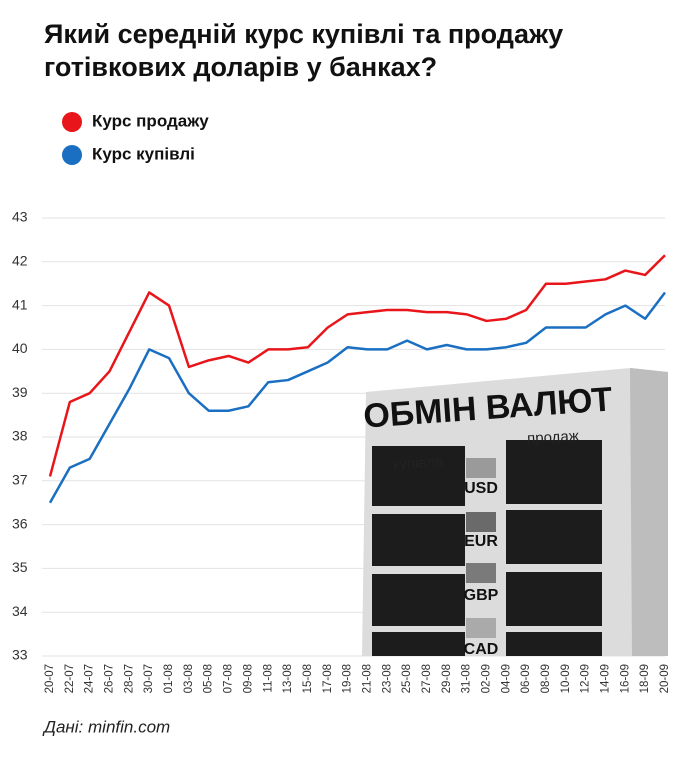 Image resolution: width=690 pixels, height=758 pixels. What do you see at coordinates (50, 678) in the screenshot?
I see `x-tick-label: 20-07` at bounding box center [50, 678].